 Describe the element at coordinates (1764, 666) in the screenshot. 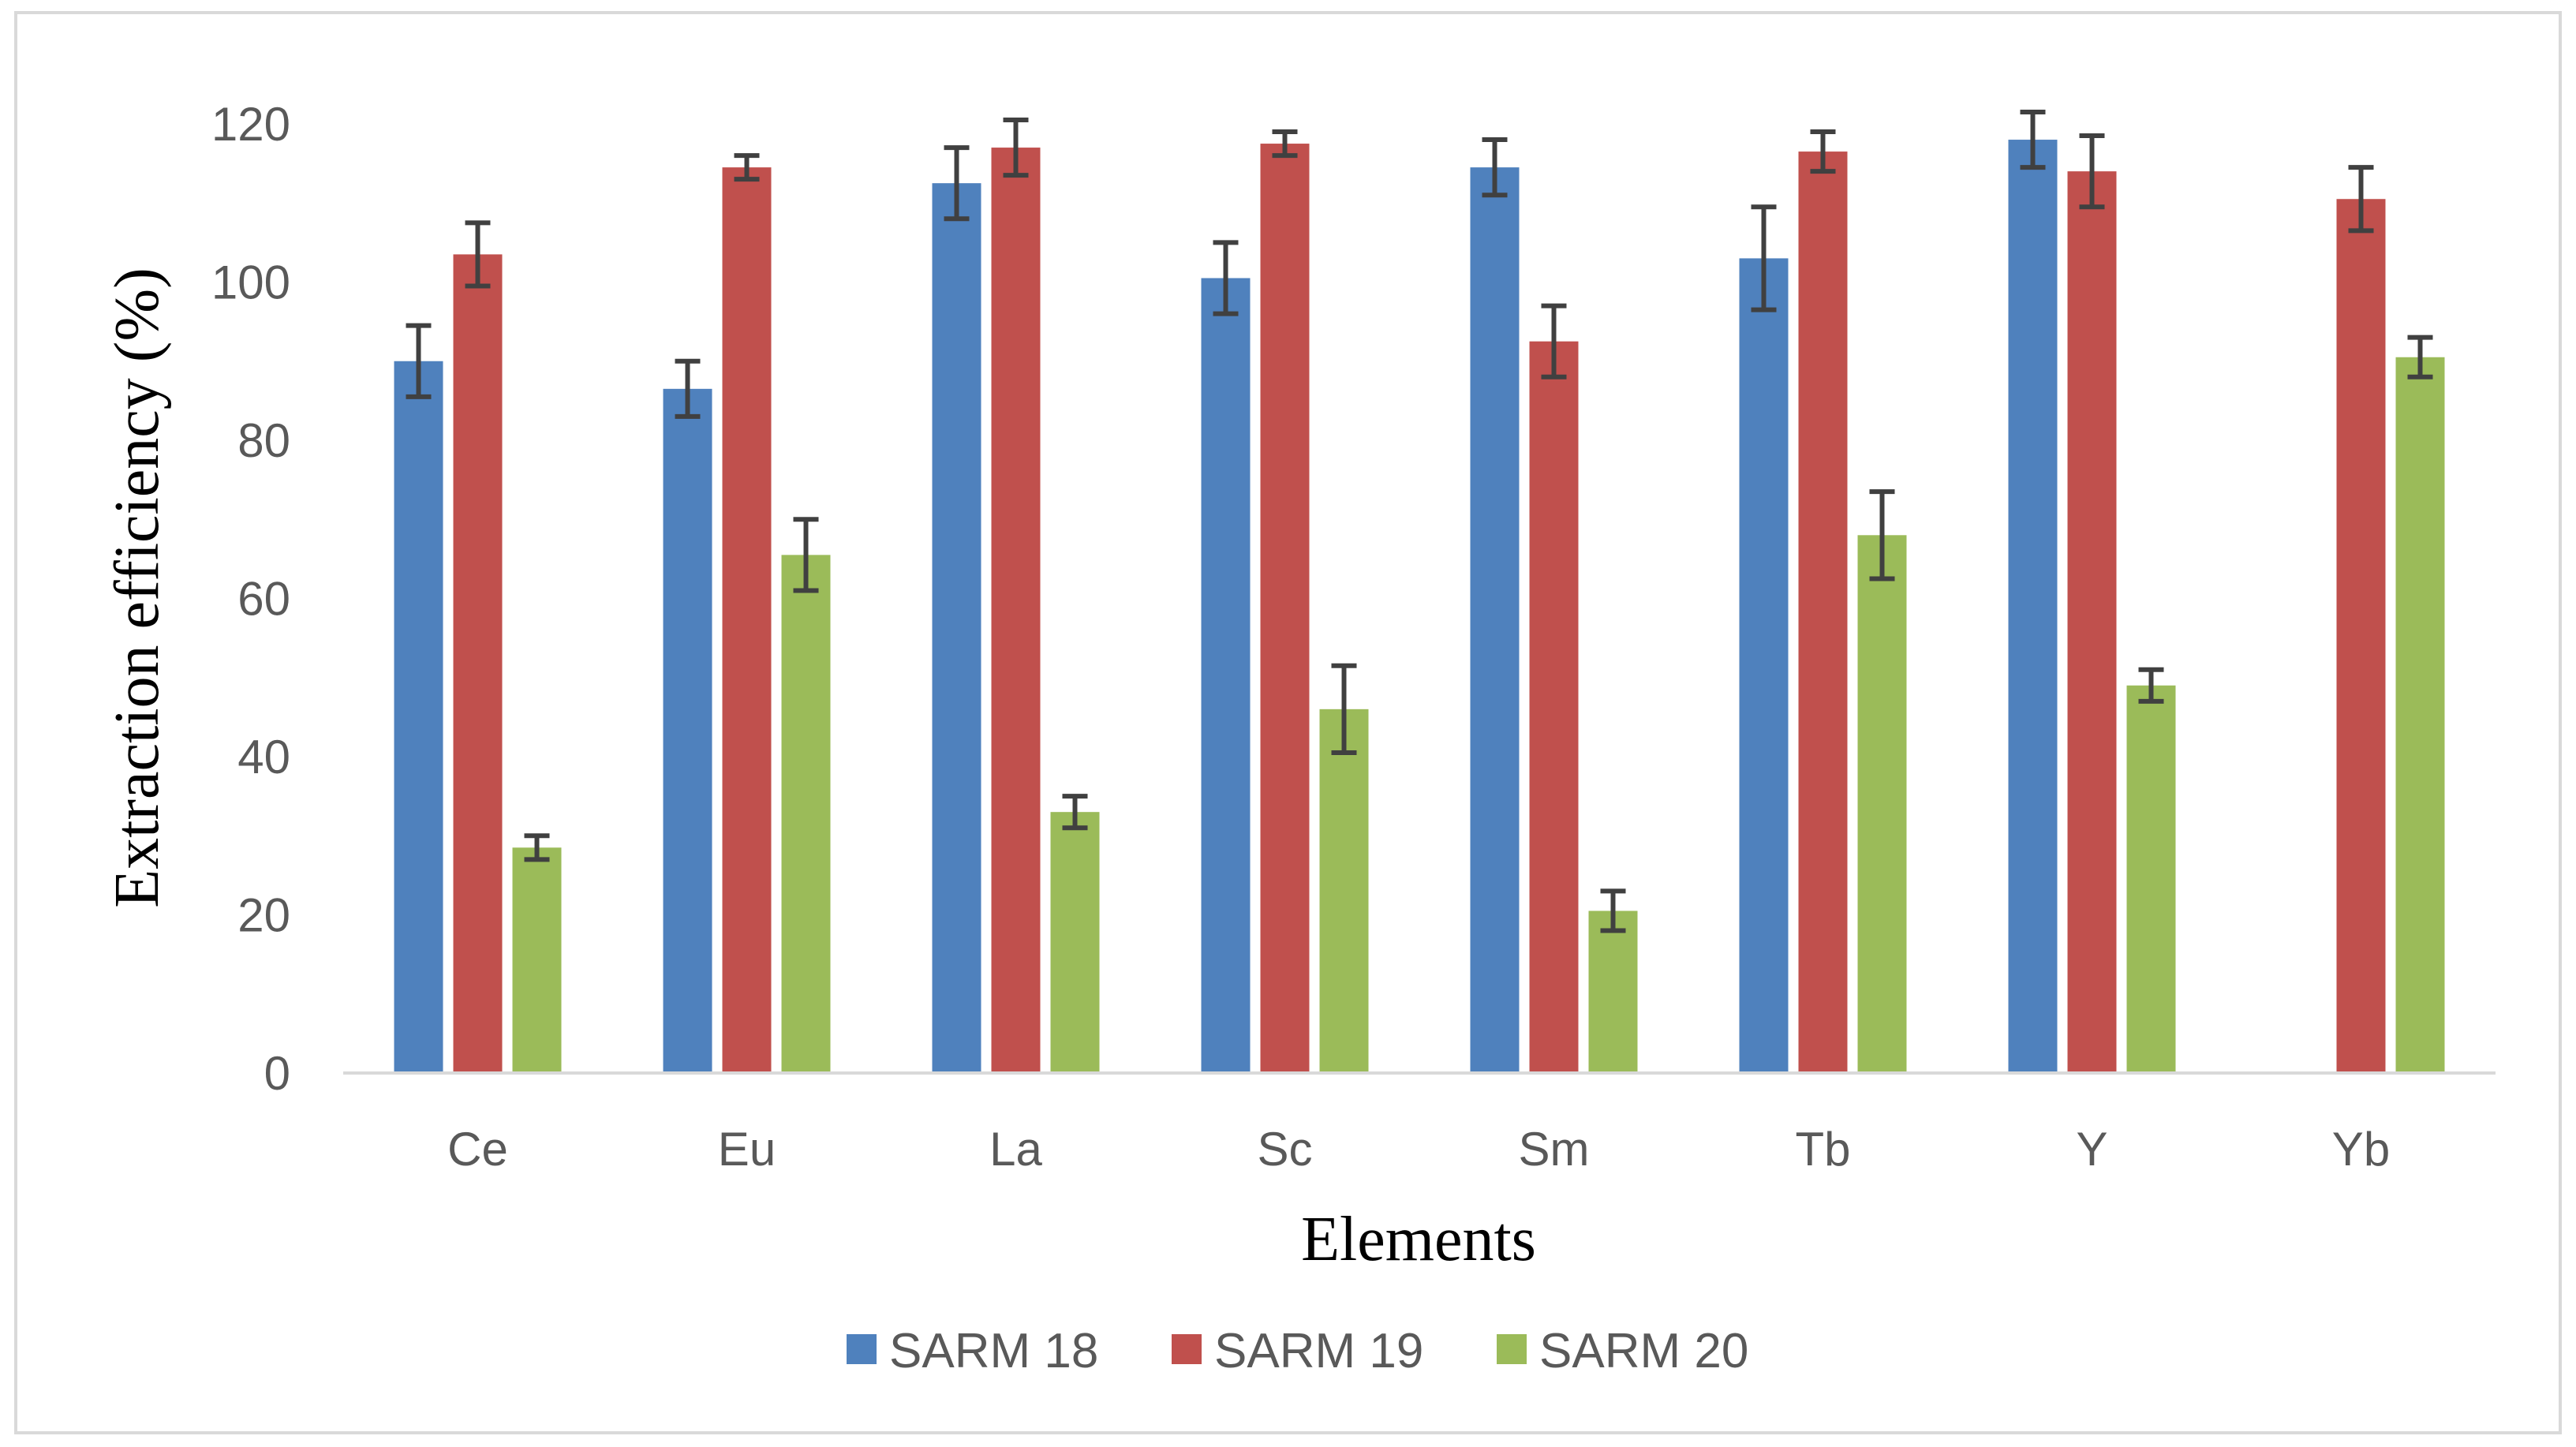

I see `bar-sarm-18-tb` at that location.